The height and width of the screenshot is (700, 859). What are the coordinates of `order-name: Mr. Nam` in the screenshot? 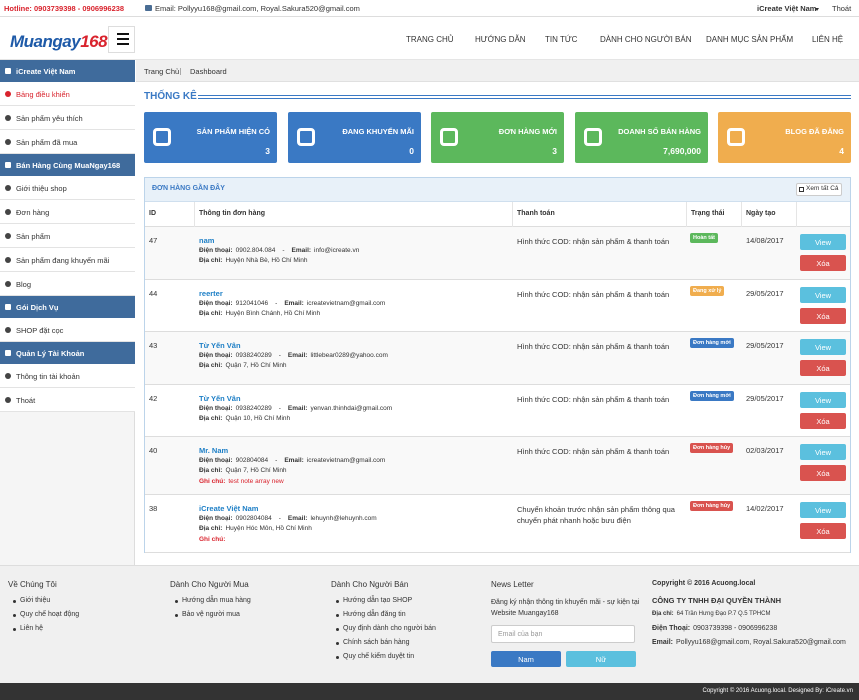 It's located at (214, 450).